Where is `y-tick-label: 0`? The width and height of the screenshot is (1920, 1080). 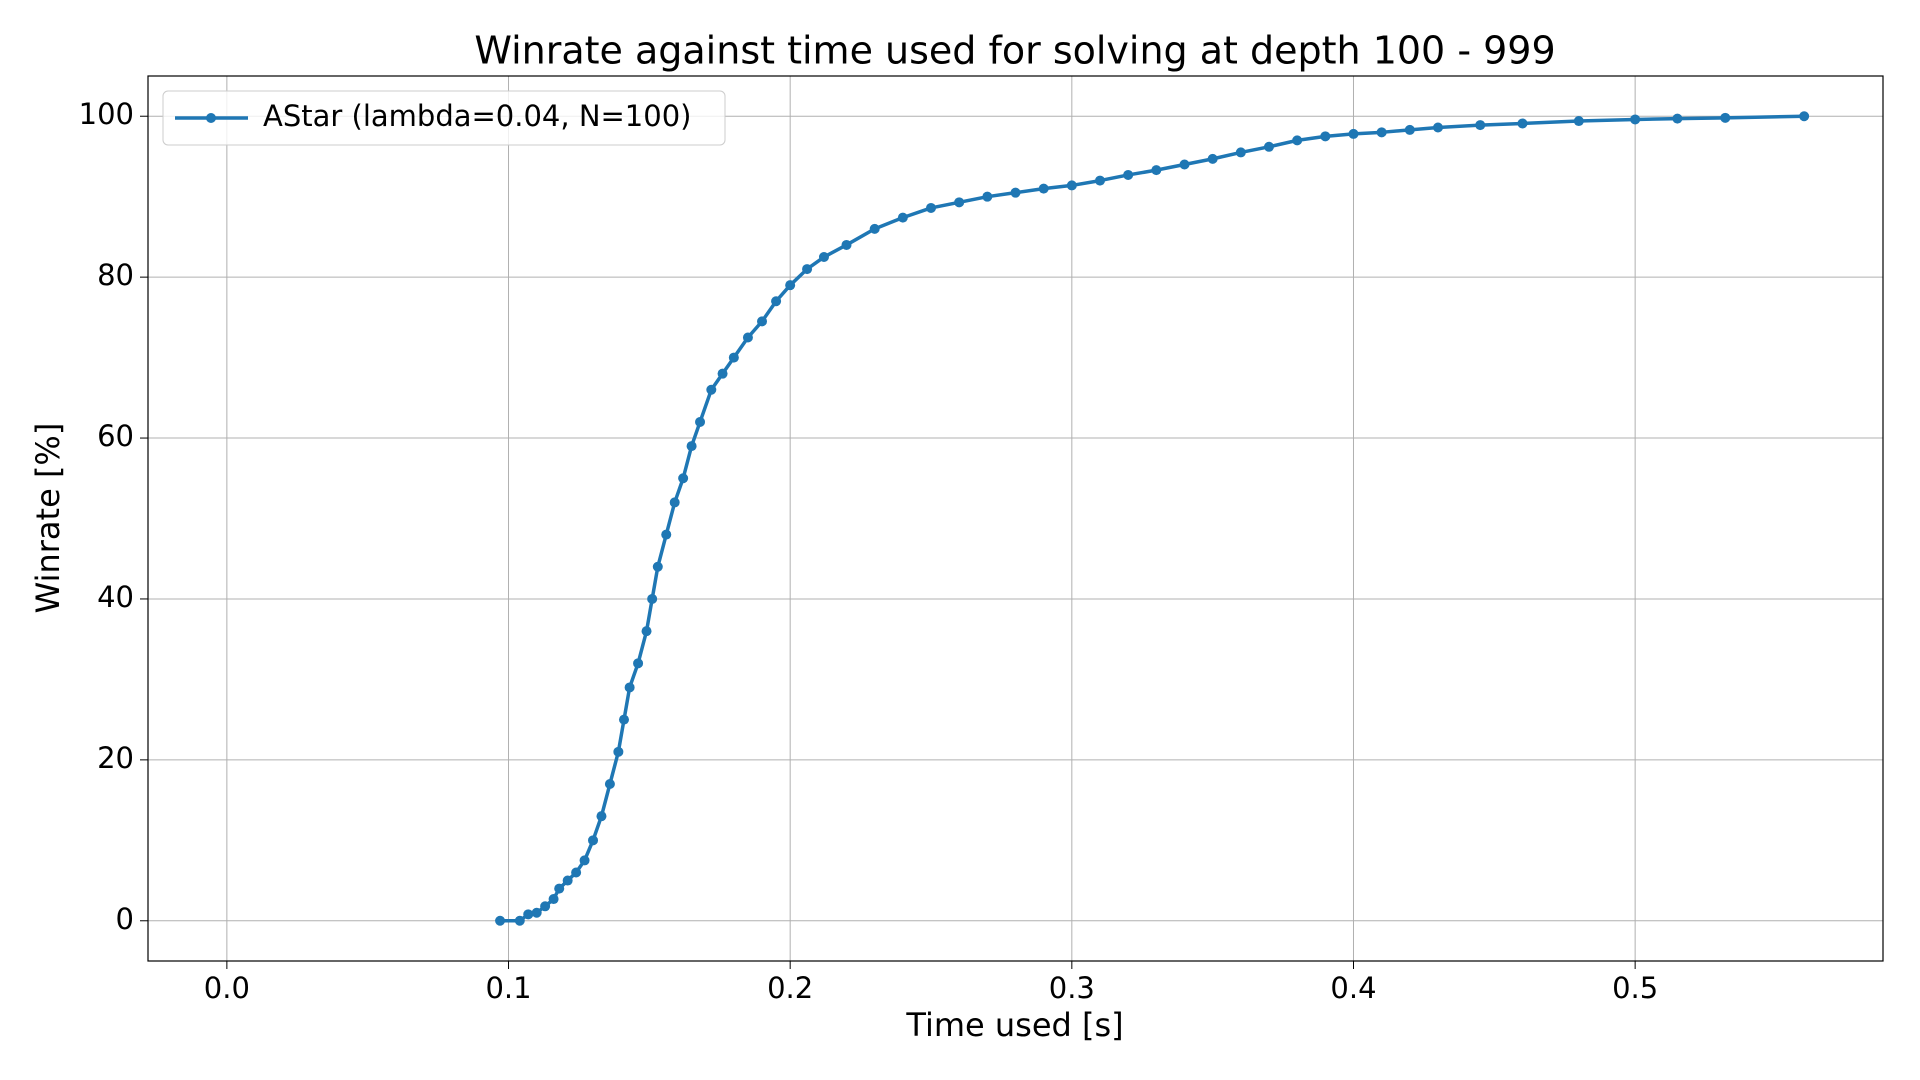
y-tick-label: 0 is located at coordinates (125, 919).